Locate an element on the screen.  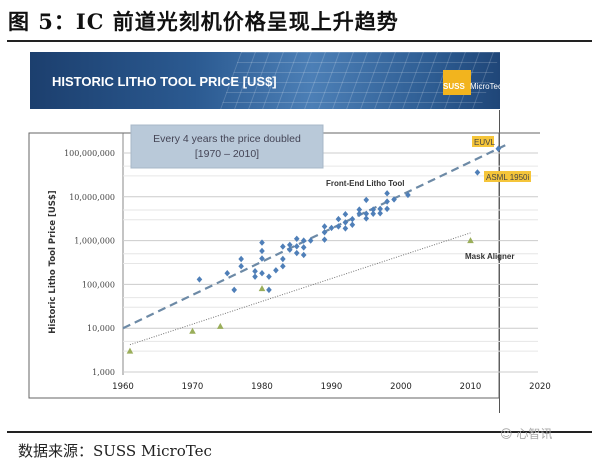
footer-rule is located at coordinates (299, 432).